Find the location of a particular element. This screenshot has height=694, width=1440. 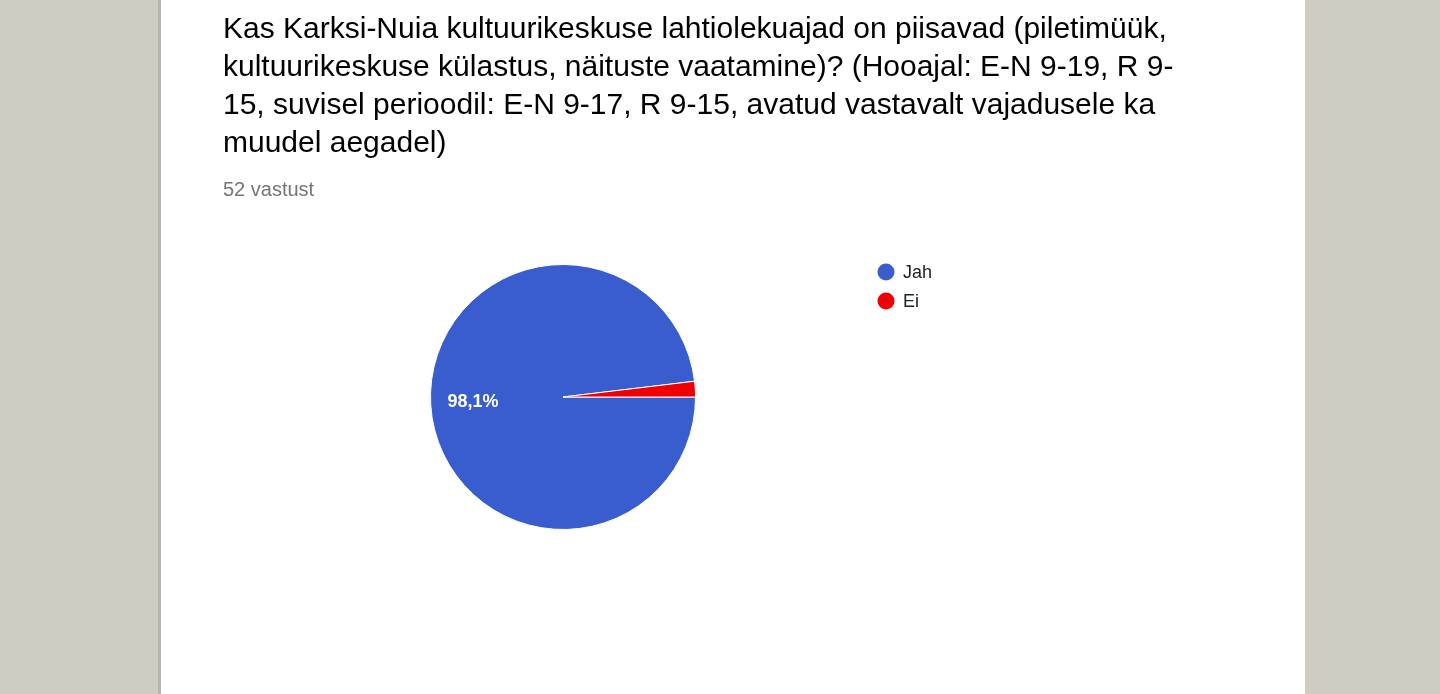

text: 52 vastust is located at coordinates (269, 189).